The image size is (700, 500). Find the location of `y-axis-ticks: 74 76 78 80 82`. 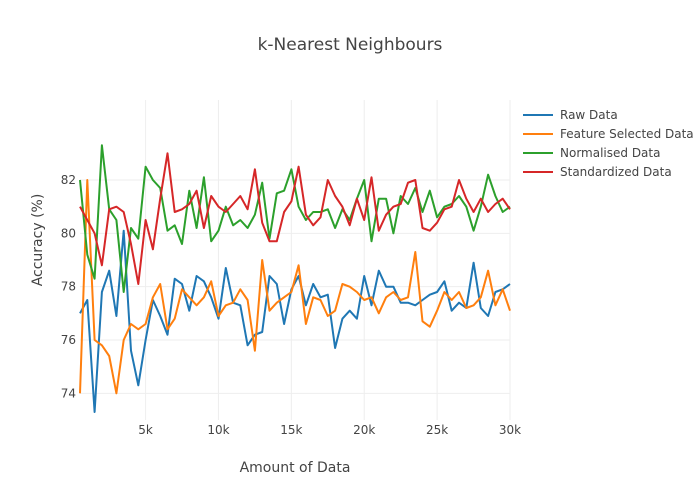

y-axis-ticks: 74 76 78 80 82 is located at coordinates (68, 286).